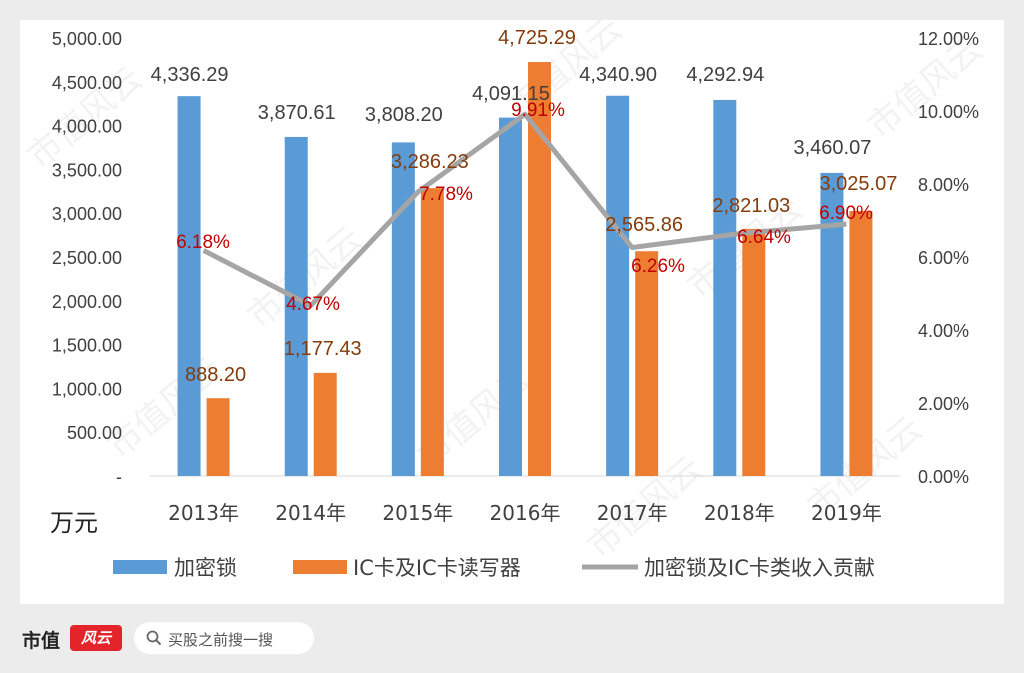  What do you see at coordinates (87, 258) in the screenshot?
I see `y-left-tick-label: 2,500.00` at bounding box center [87, 258].